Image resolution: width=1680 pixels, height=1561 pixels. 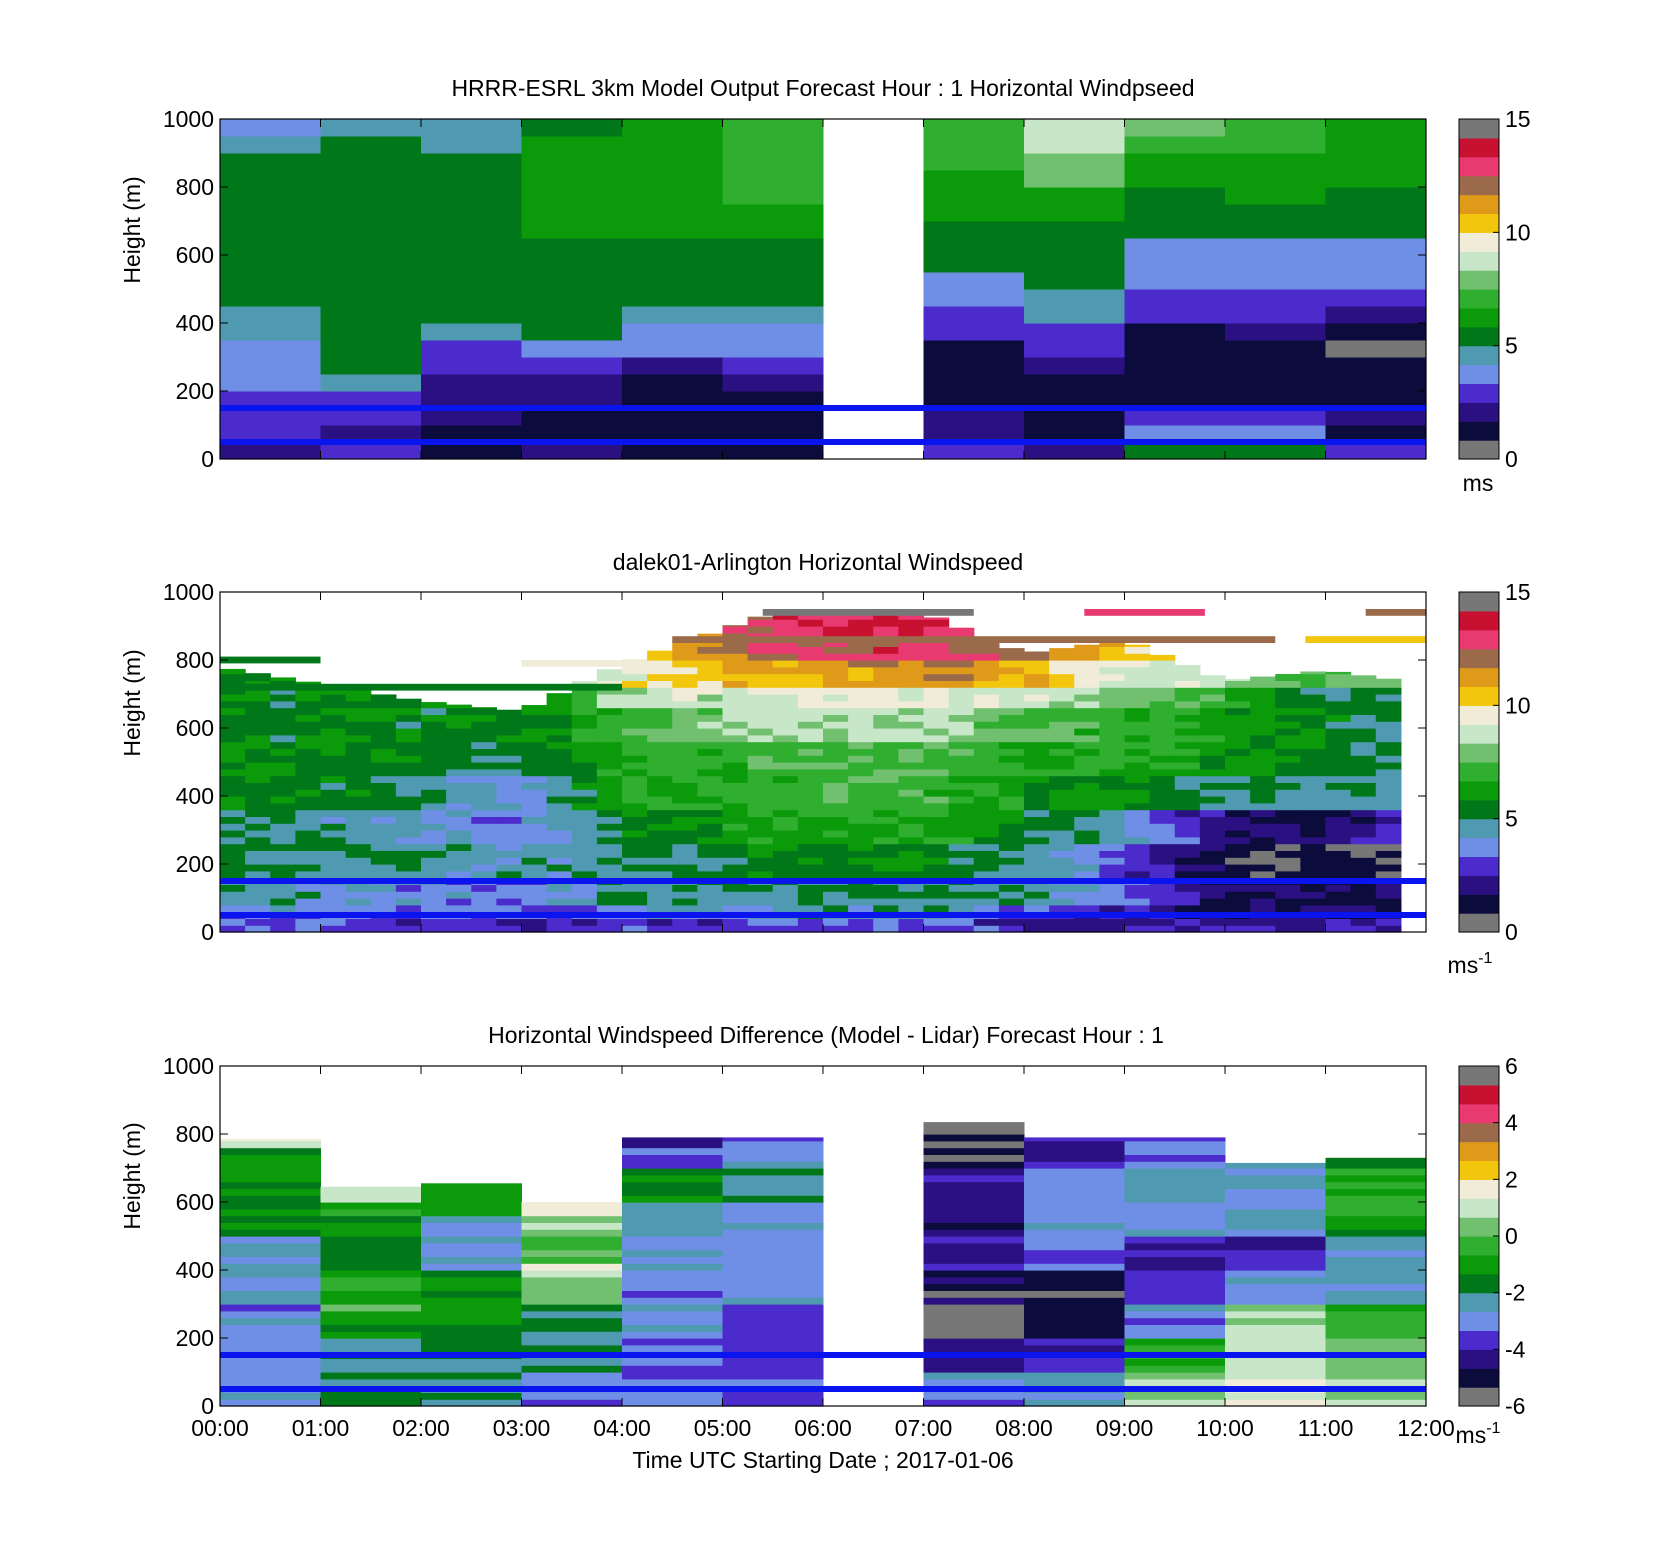 I want to click on colorbar-frame, so click(x=1479, y=289).